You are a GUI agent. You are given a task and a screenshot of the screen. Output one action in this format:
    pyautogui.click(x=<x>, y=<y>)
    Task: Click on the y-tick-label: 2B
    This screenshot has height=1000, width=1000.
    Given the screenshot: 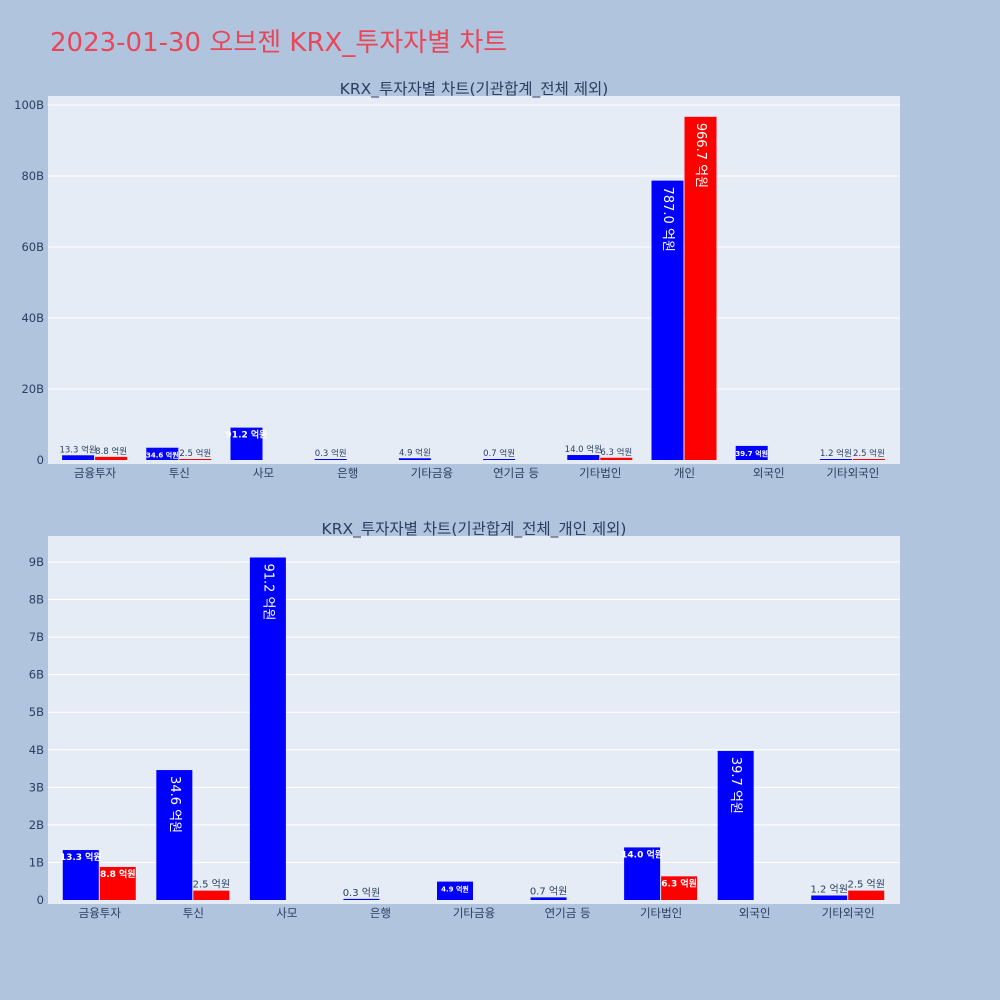 What is the action you would take?
    pyautogui.click(x=36, y=825)
    